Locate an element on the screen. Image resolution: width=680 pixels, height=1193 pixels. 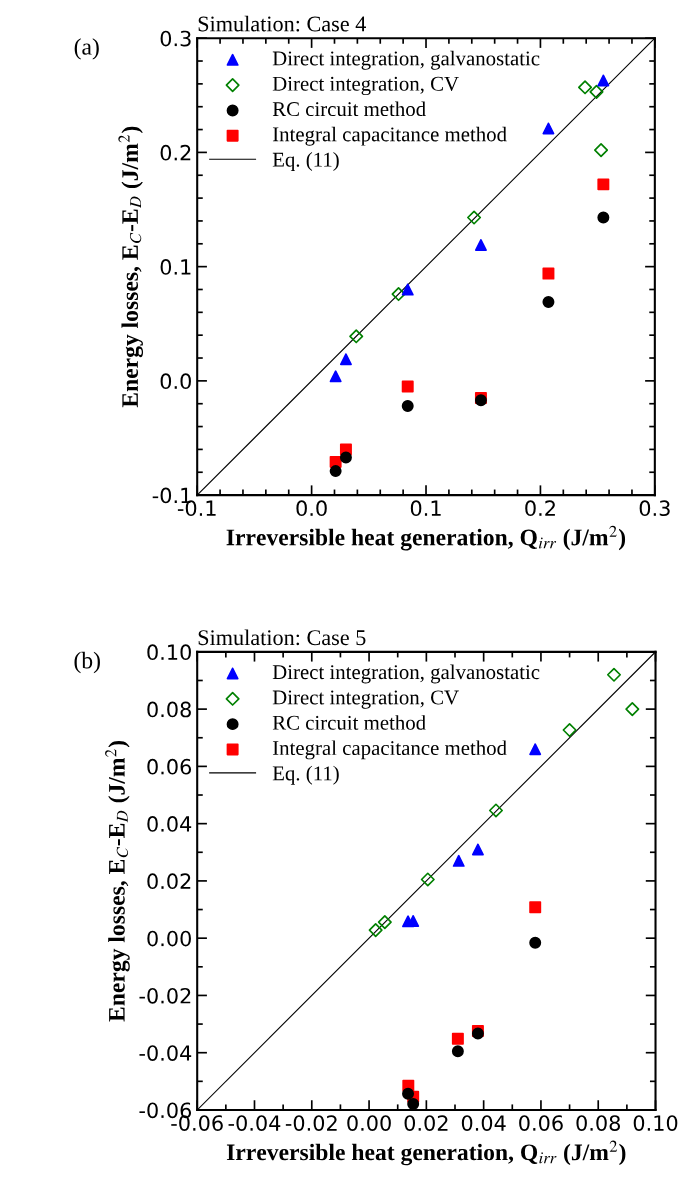
x-tick-label: 0.1 is located at coordinates (425, 508).